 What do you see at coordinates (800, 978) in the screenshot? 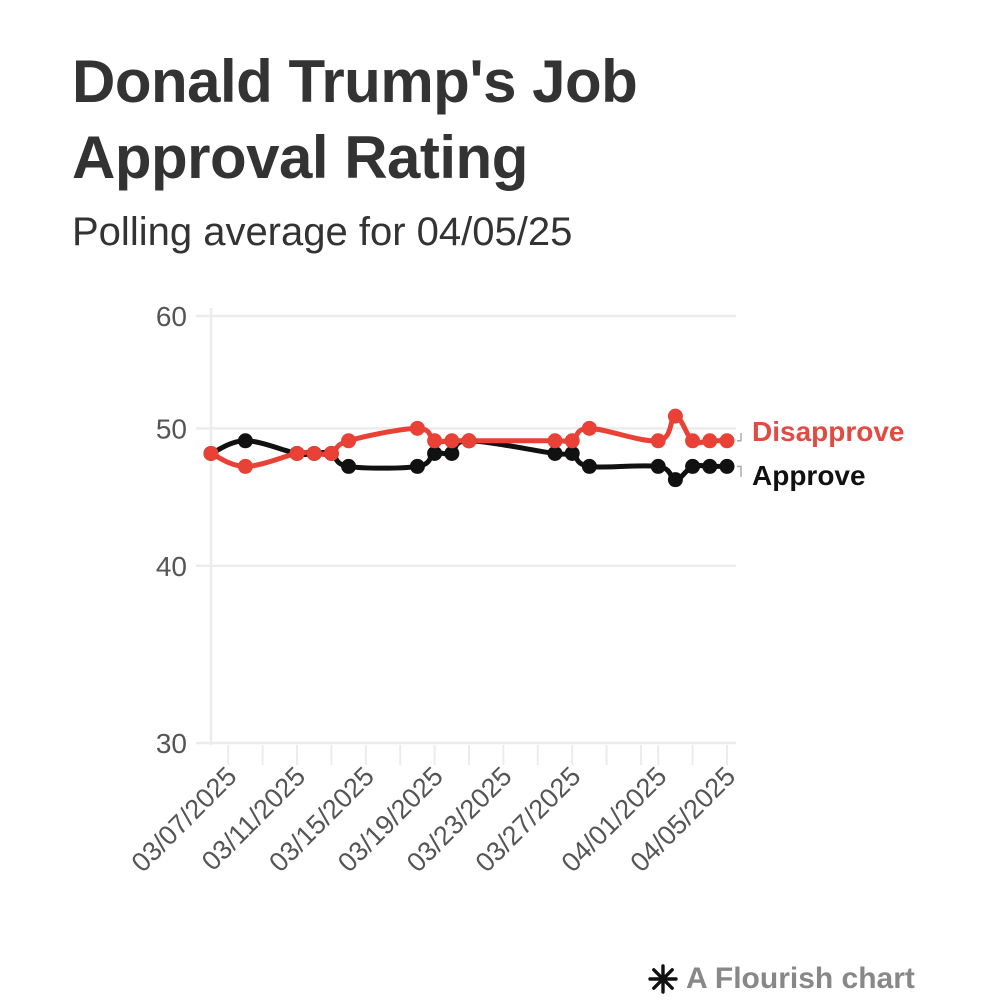
I see `flourish-credit-label: A Flourish chart` at bounding box center [800, 978].